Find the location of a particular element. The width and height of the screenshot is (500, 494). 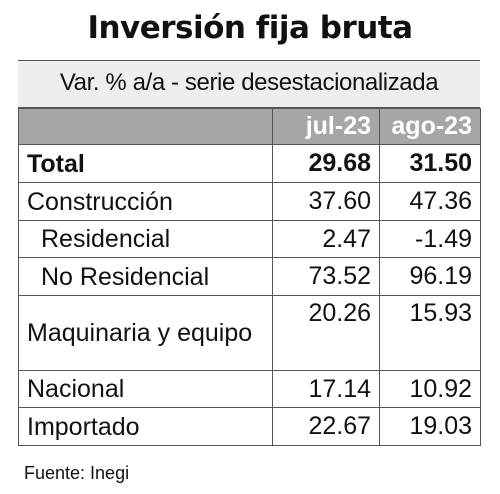

table-row-residencial: Residencial 2.47 -1.49 is located at coordinates (249, 239).